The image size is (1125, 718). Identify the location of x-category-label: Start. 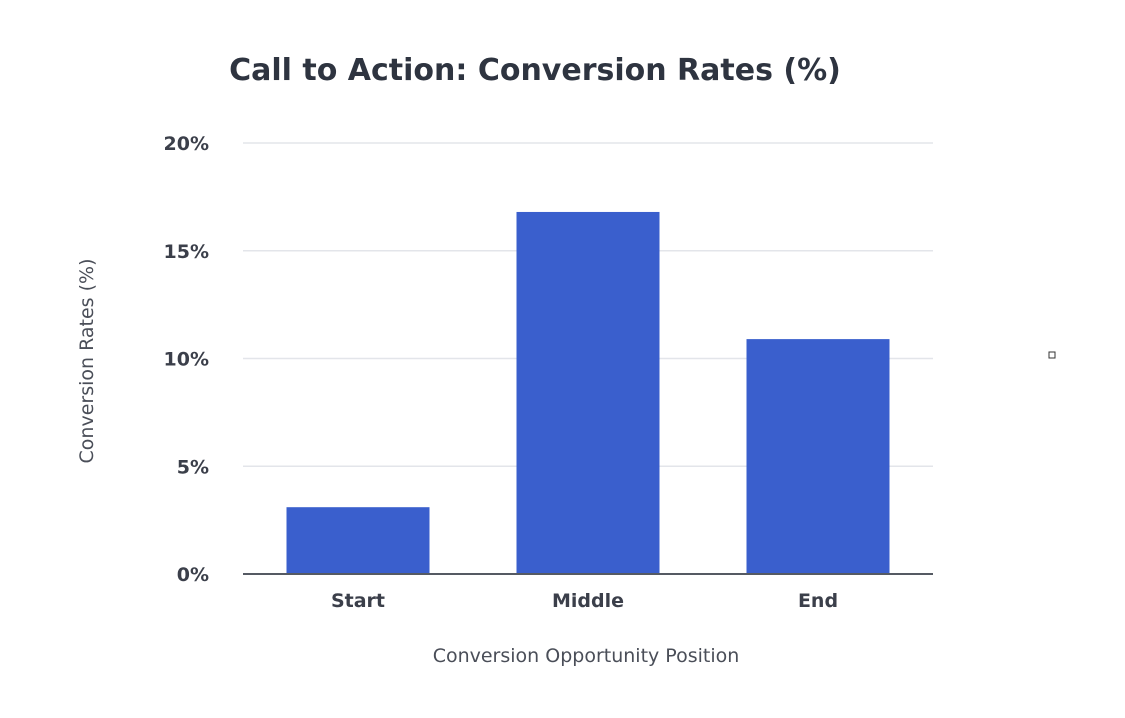
(358, 601).